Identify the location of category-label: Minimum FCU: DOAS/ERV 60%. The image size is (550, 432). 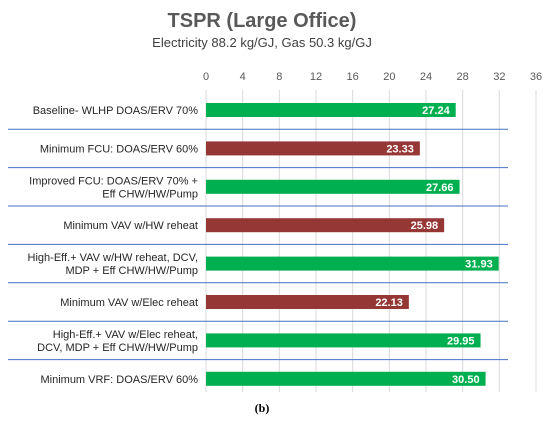
(119, 149).